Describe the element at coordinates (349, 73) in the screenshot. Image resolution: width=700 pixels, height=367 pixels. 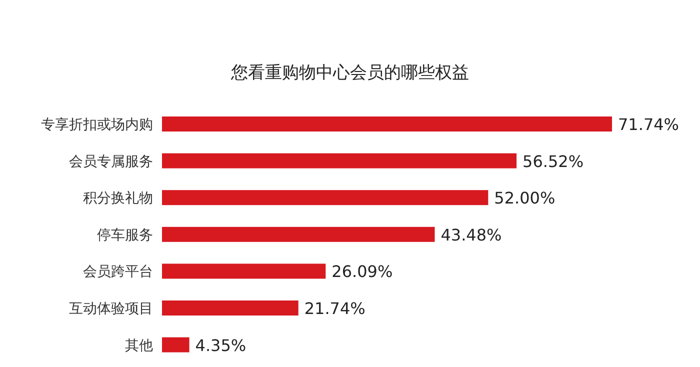
I see `chart-title: 您看重购物中心会员的哪些权益` at that location.